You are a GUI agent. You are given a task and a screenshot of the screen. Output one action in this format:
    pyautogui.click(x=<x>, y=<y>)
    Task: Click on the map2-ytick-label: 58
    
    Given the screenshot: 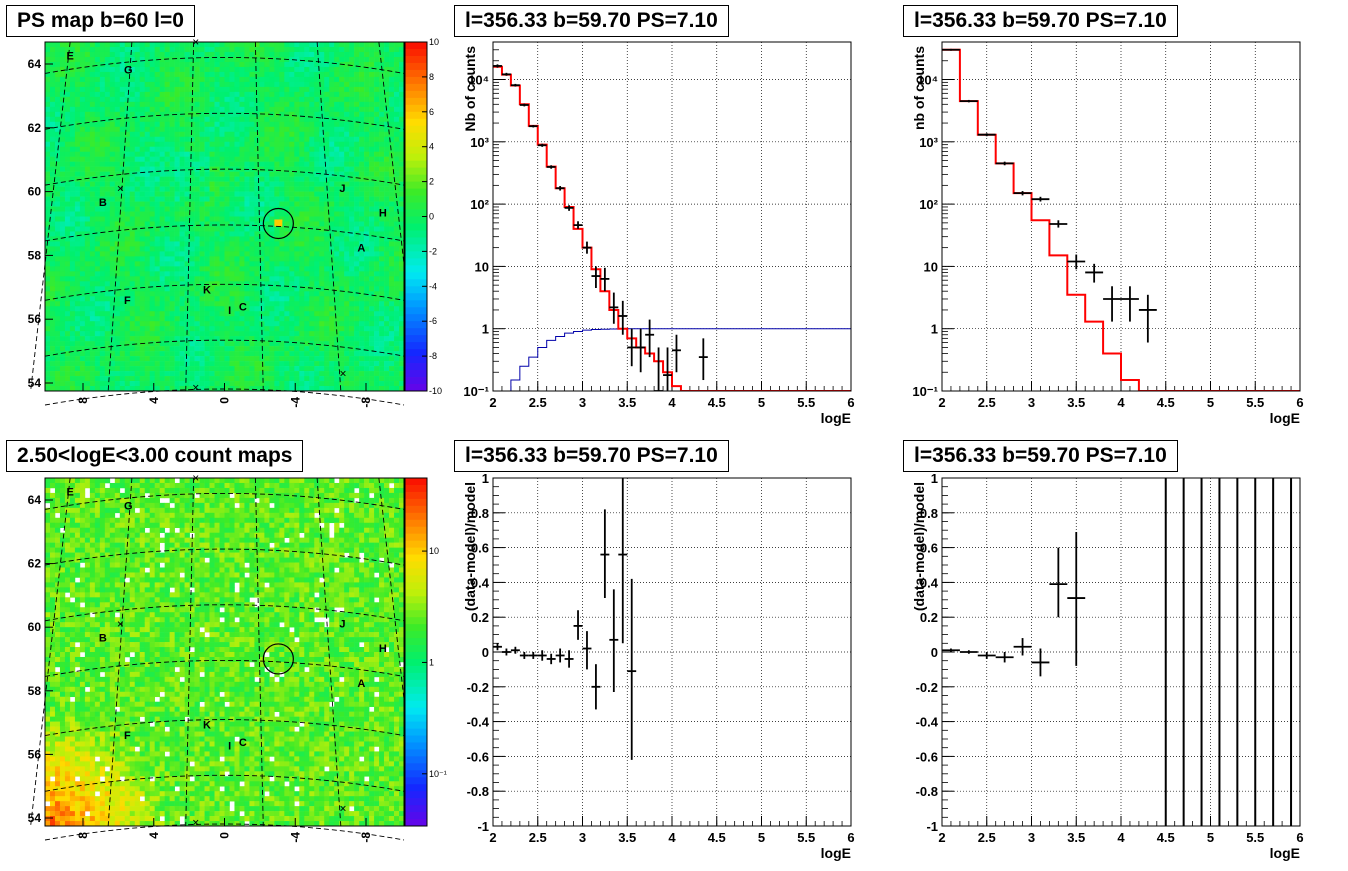 What is the action you would take?
    pyautogui.click(x=35, y=691)
    